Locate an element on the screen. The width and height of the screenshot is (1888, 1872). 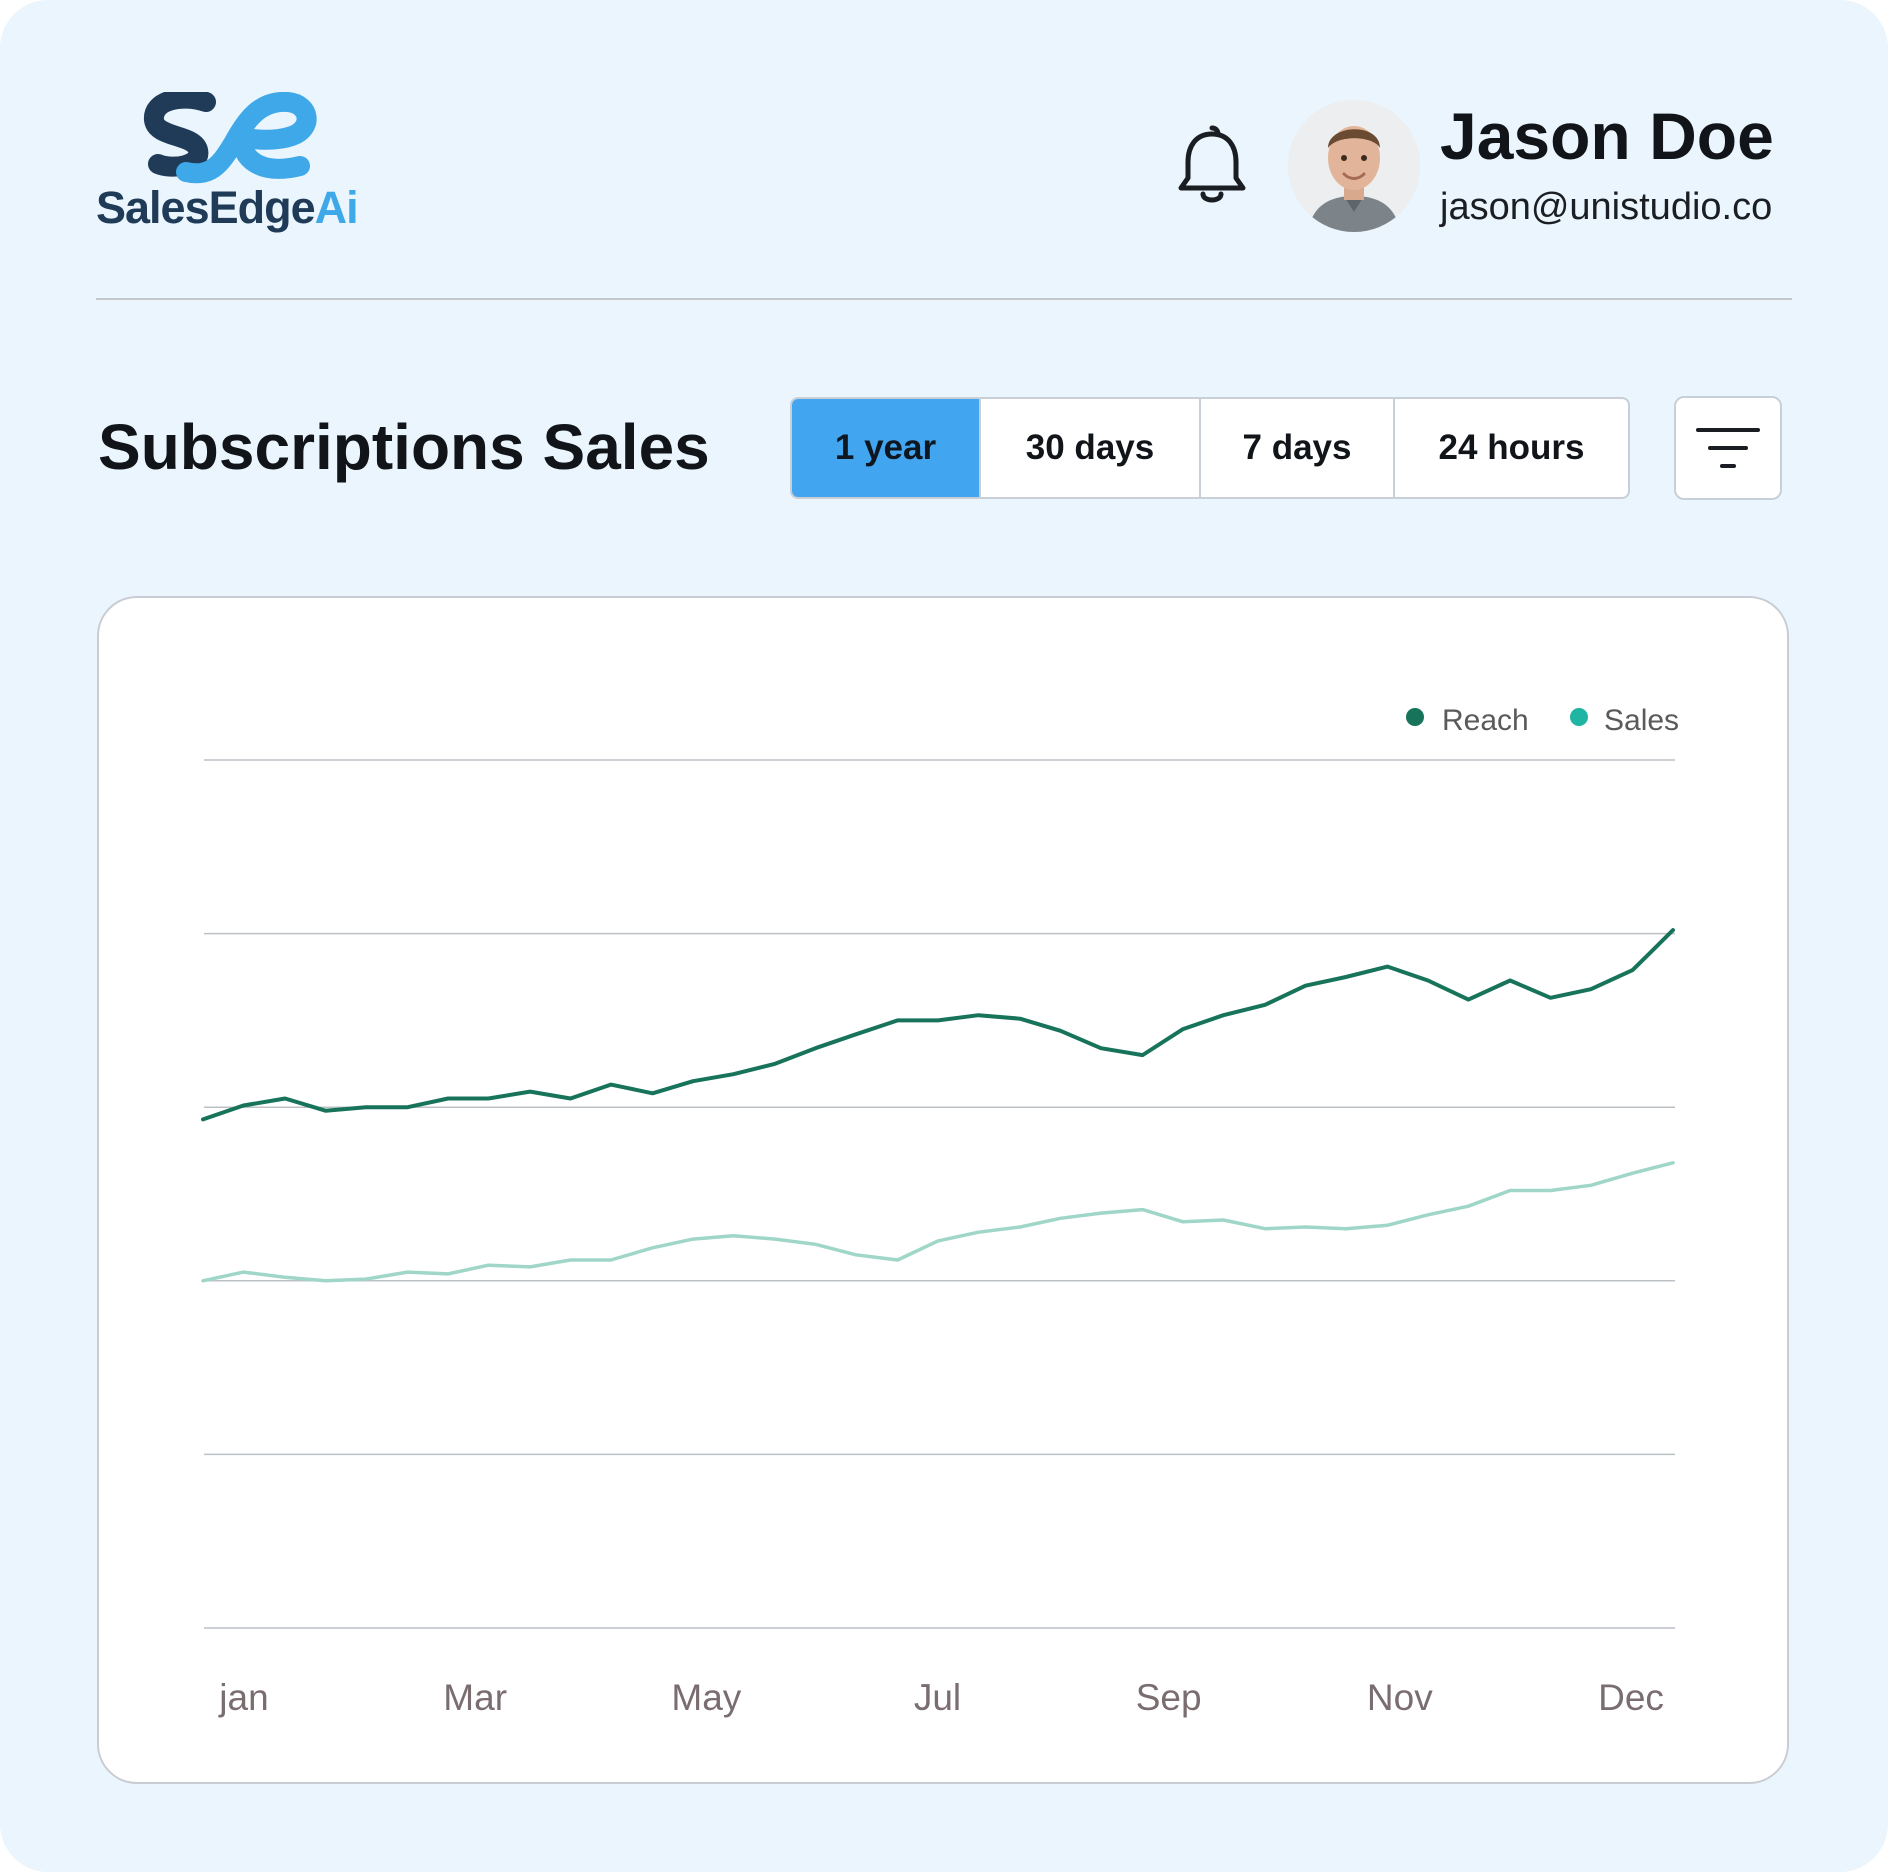
brand-logo: SalesEdgeAi is located at coordinates (246, 167).